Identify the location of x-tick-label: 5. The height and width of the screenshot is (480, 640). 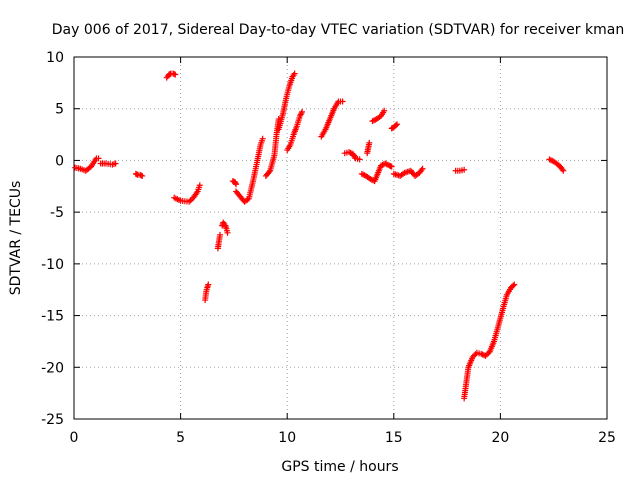
(180, 438).